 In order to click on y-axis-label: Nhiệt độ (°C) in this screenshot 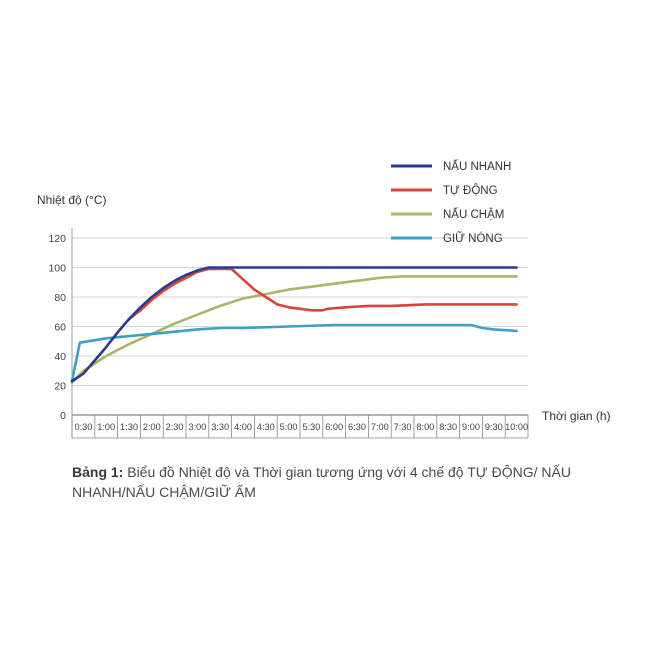, I will do `click(72, 200)`.